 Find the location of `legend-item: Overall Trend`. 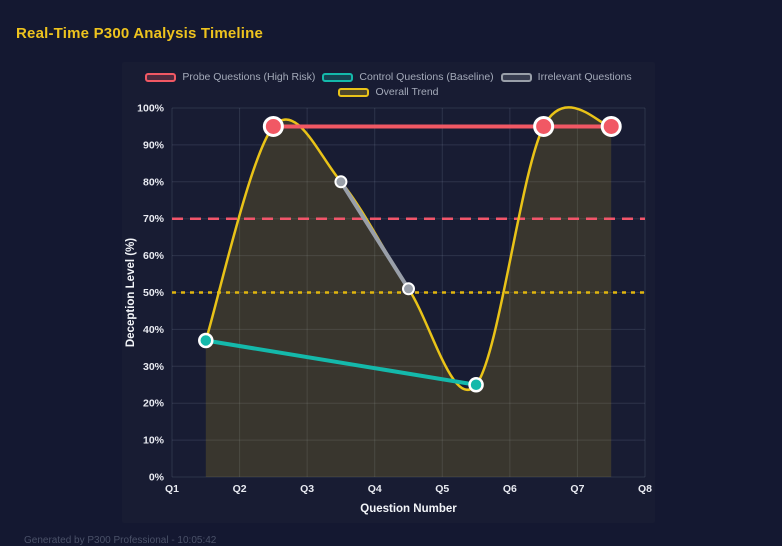

legend-item: Overall Trend is located at coordinates (388, 92).